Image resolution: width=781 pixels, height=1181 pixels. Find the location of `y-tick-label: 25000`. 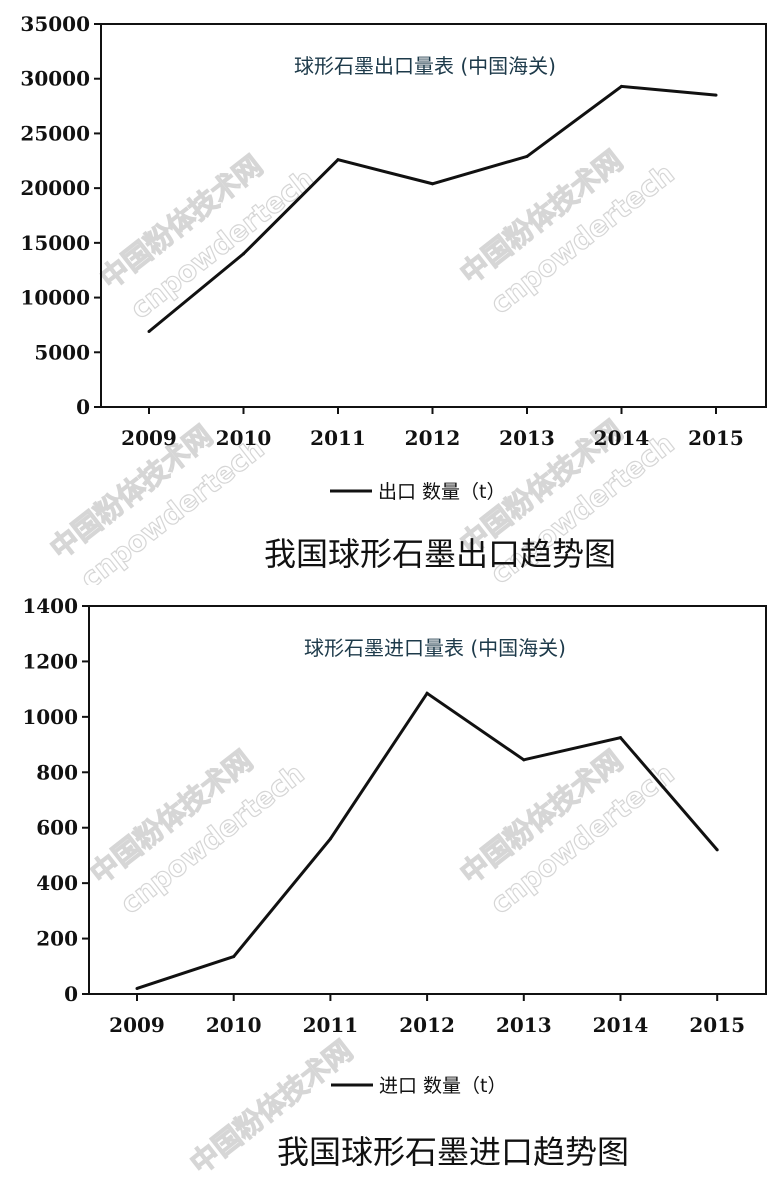

y-tick-label: 25000 is located at coordinates (55, 133).